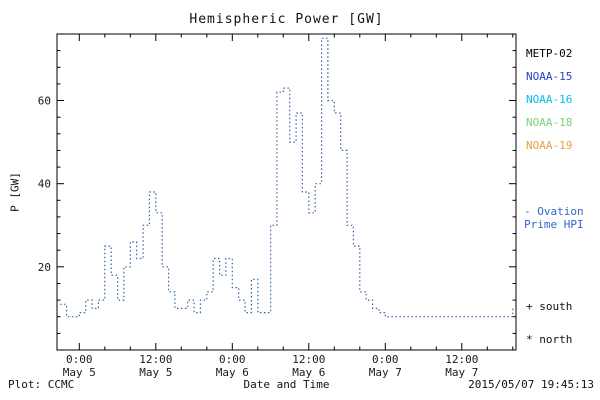  I want to click on y-axis-label: P [GW], so click(15, 192).